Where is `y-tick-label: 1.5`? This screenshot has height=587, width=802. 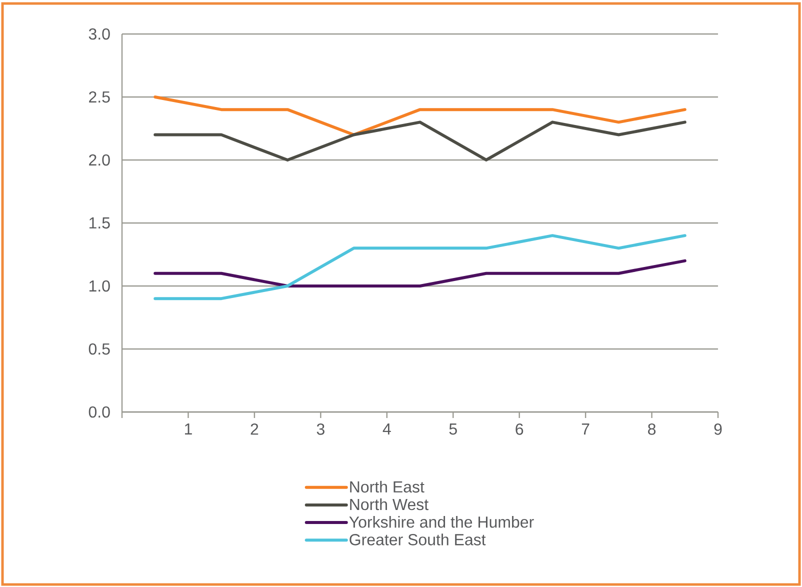 y-tick-label: 1.5 is located at coordinates (99, 223).